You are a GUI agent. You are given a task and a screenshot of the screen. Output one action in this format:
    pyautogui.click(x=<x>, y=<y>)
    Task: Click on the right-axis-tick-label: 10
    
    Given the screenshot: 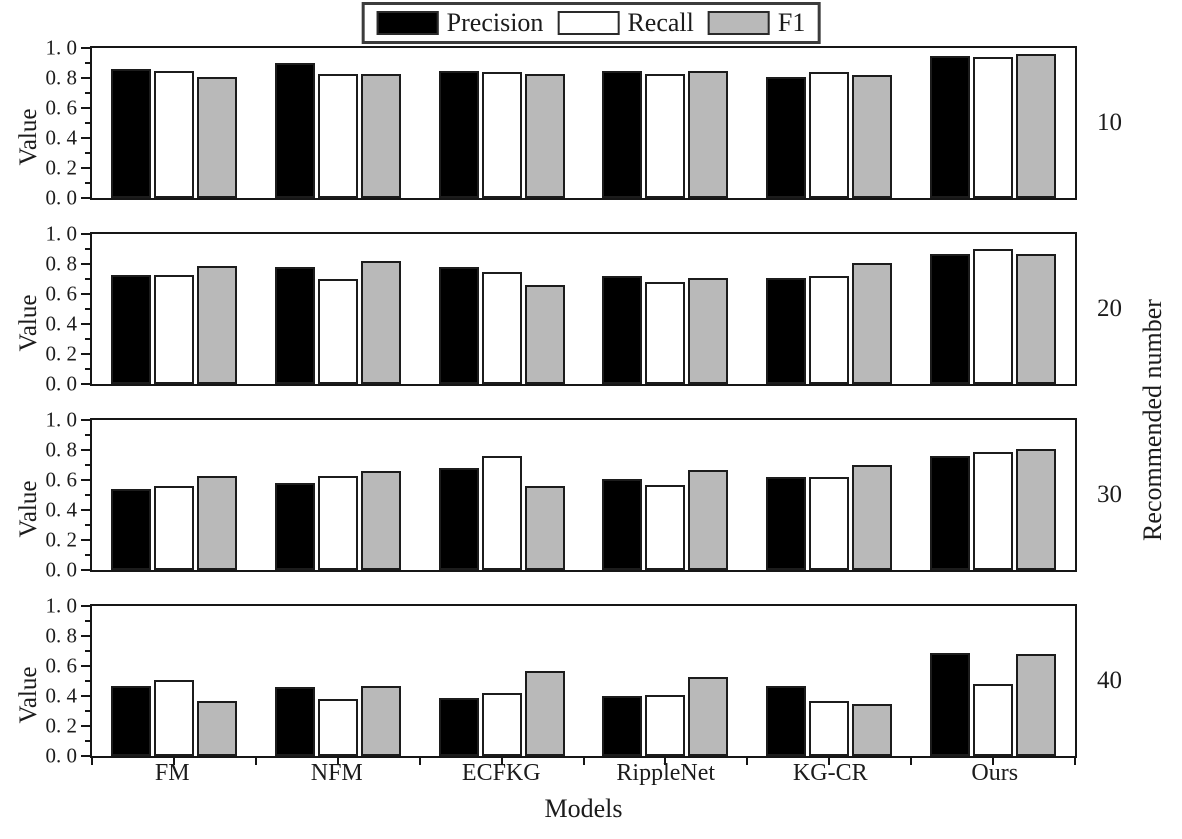 What is the action you would take?
    pyautogui.click(x=1109, y=122)
    